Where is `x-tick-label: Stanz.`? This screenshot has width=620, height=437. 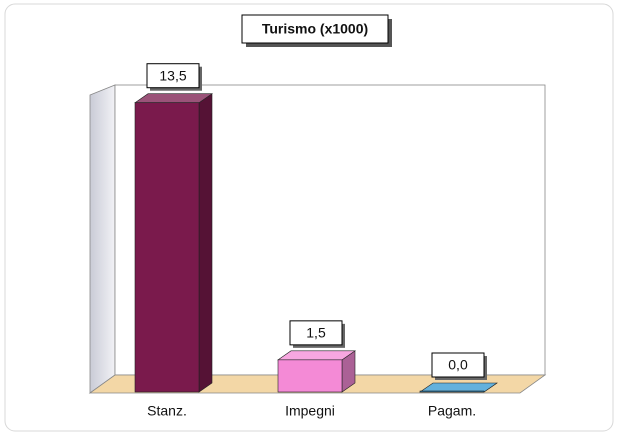 x-tick-label: Stanz. is located at coordinates (167, 411).